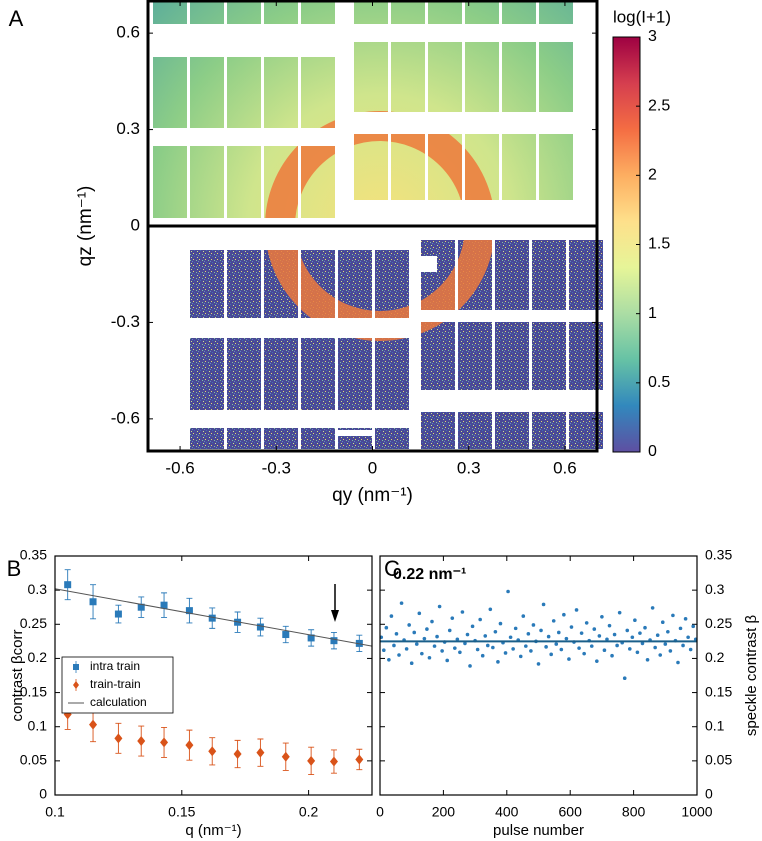 This screenshot has width=762, height=841. I want to click on x-tick-label: 0, so click(372, 467).